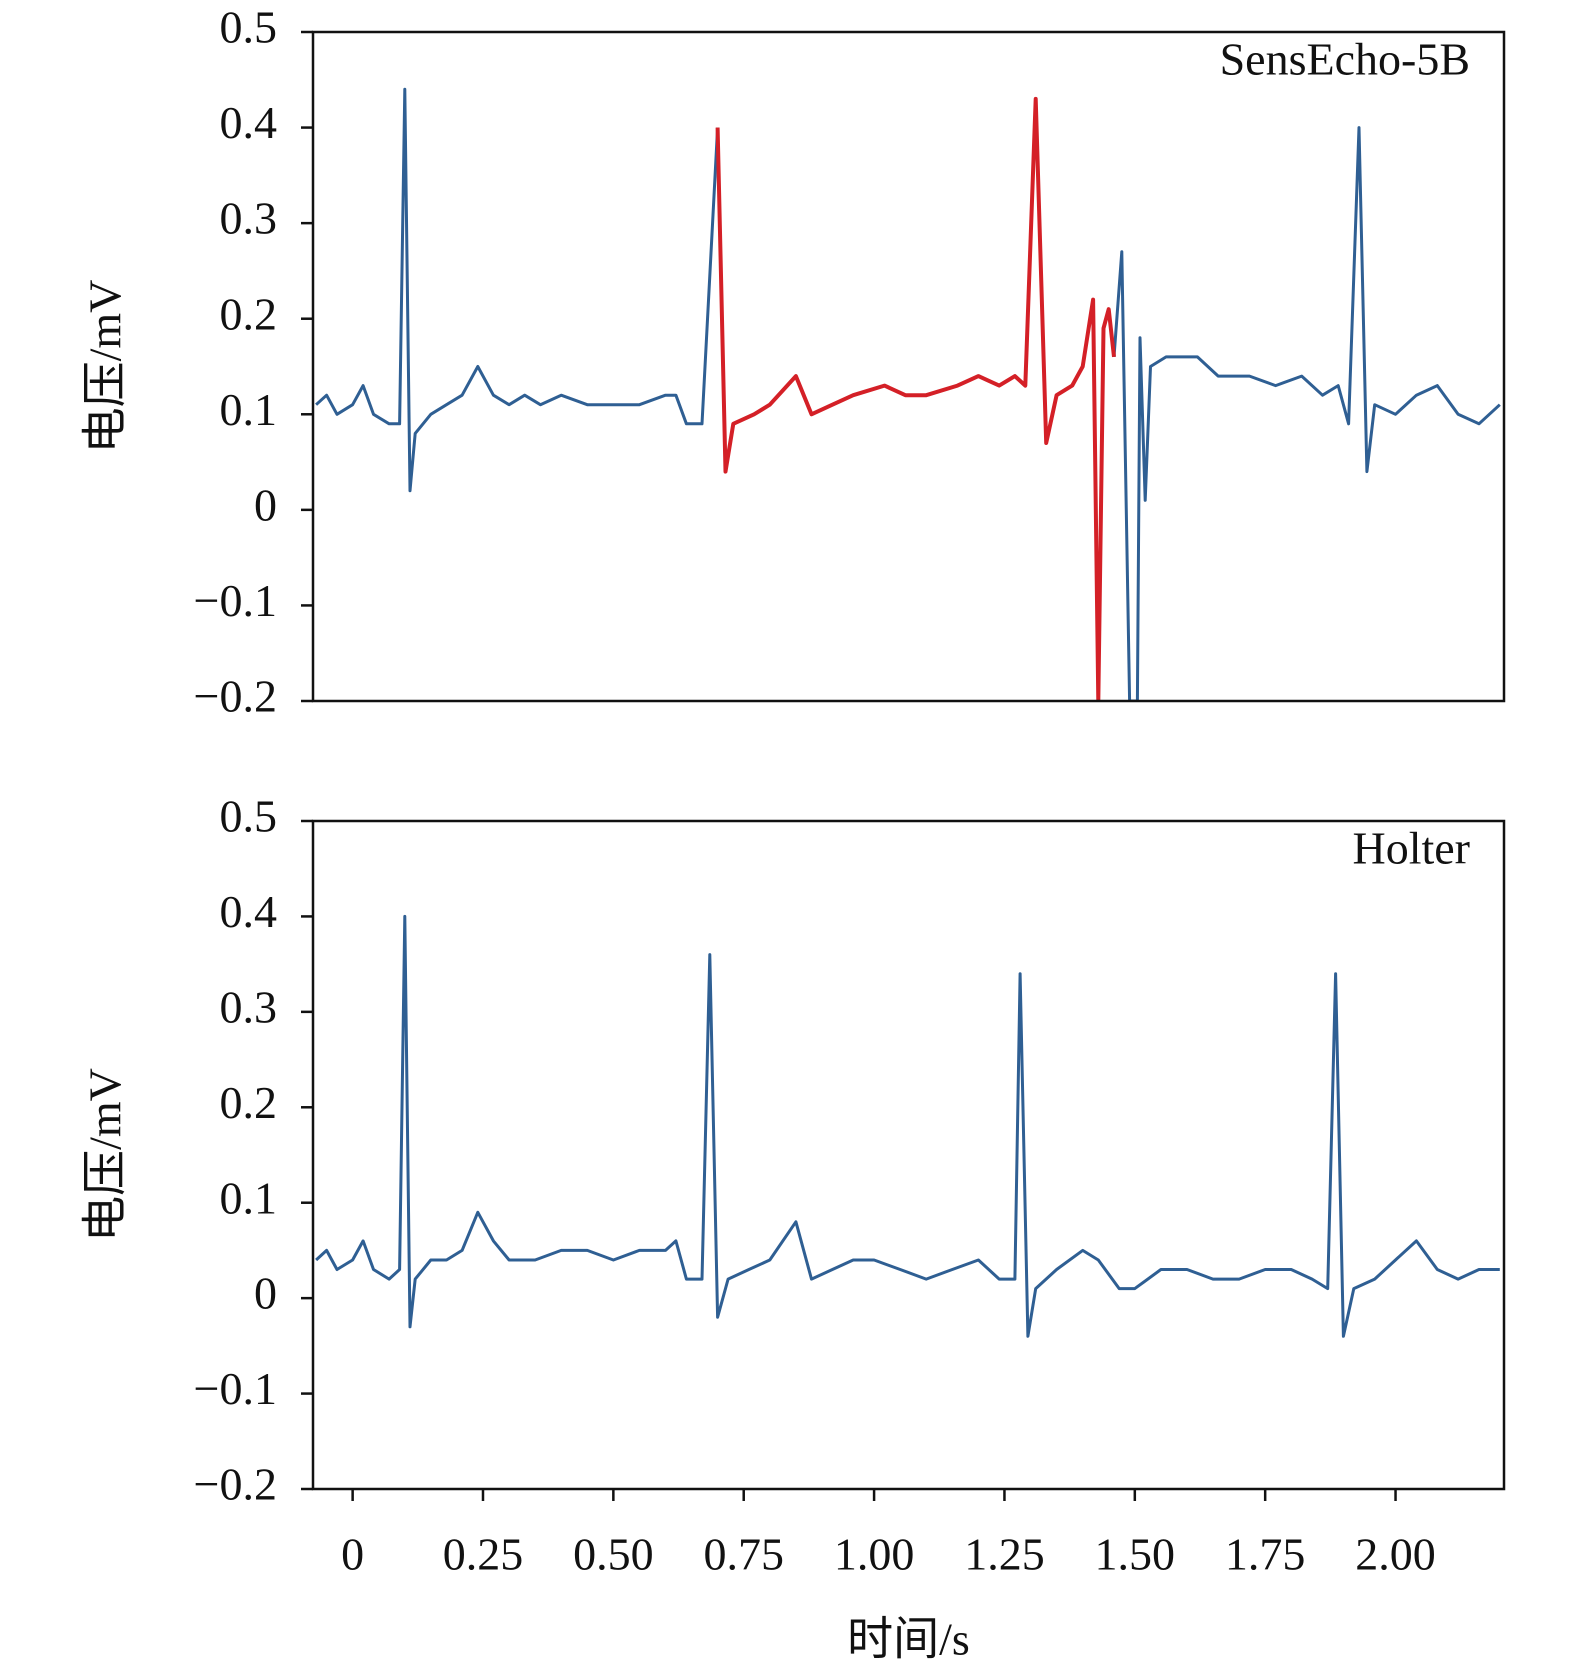  I want to click on x-tick-label: 0.75, so click(743, 1554).